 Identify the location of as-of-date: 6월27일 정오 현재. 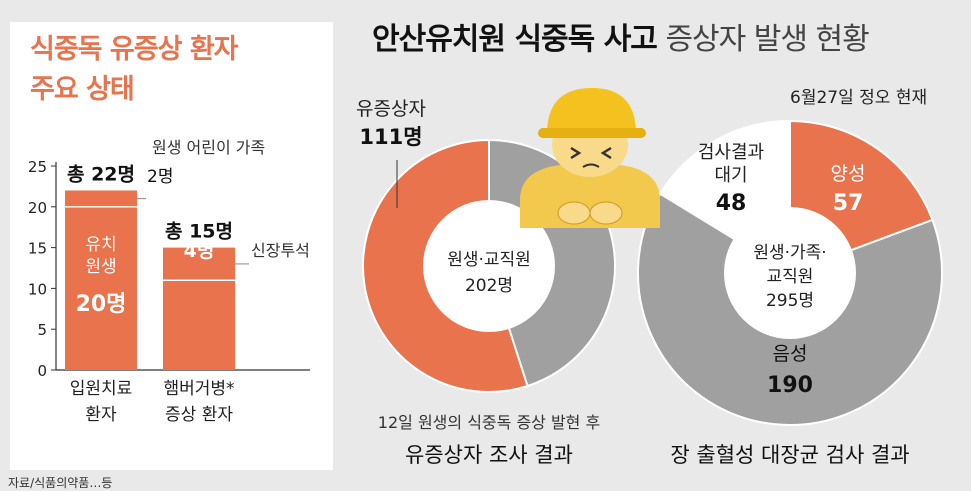
(859, 98).